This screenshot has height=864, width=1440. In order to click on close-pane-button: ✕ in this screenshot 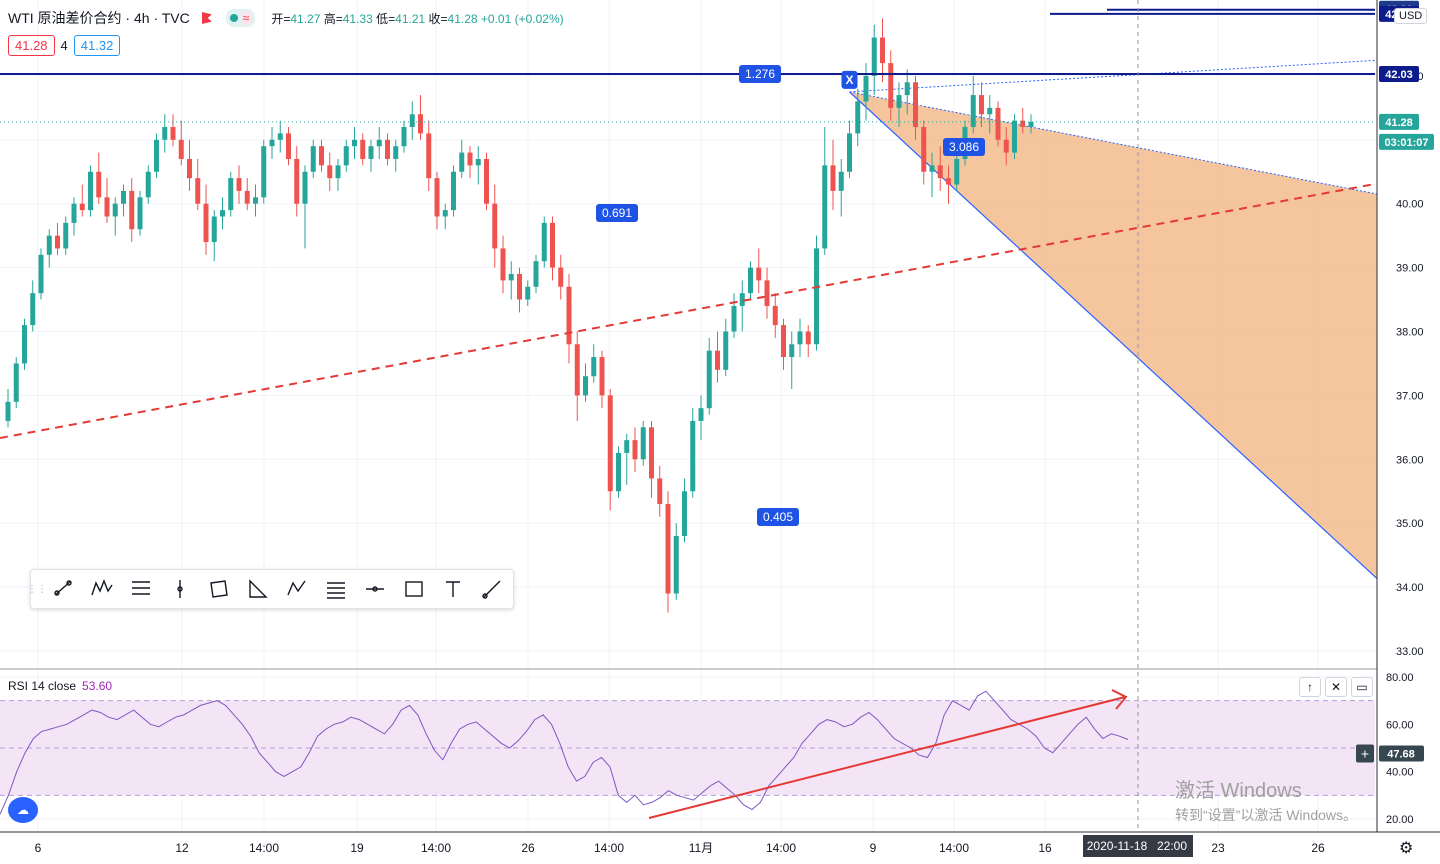, I will do `click(1336, 687)`.